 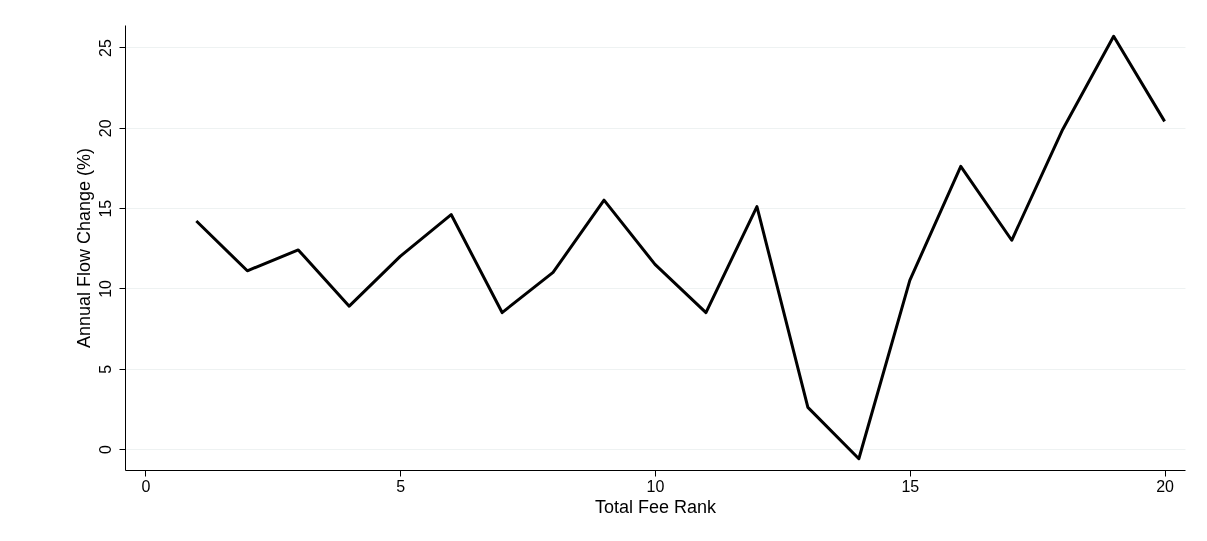 What do you see at coordinates (146, 486) in the screenshot?
I see `x-tick-label: 0` at bounding box center [146, 486].